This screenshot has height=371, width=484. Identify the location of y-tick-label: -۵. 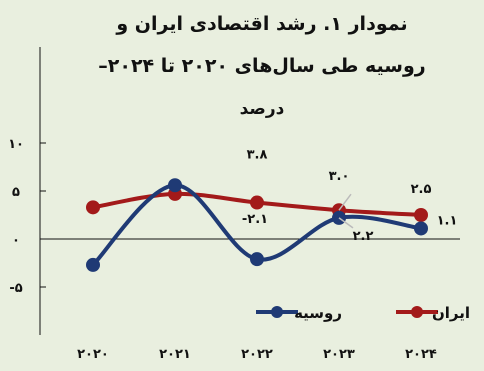
(15, 288).